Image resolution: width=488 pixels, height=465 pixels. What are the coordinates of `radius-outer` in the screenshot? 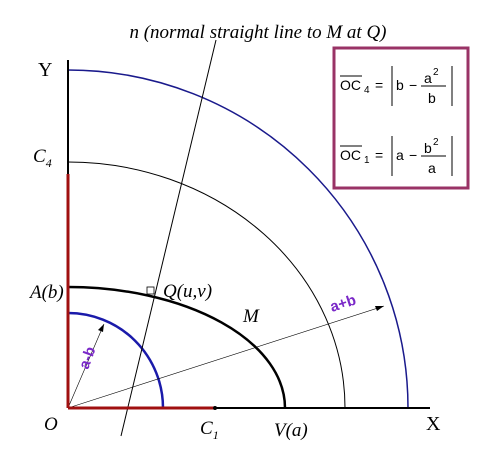 It's located at (226, 357).